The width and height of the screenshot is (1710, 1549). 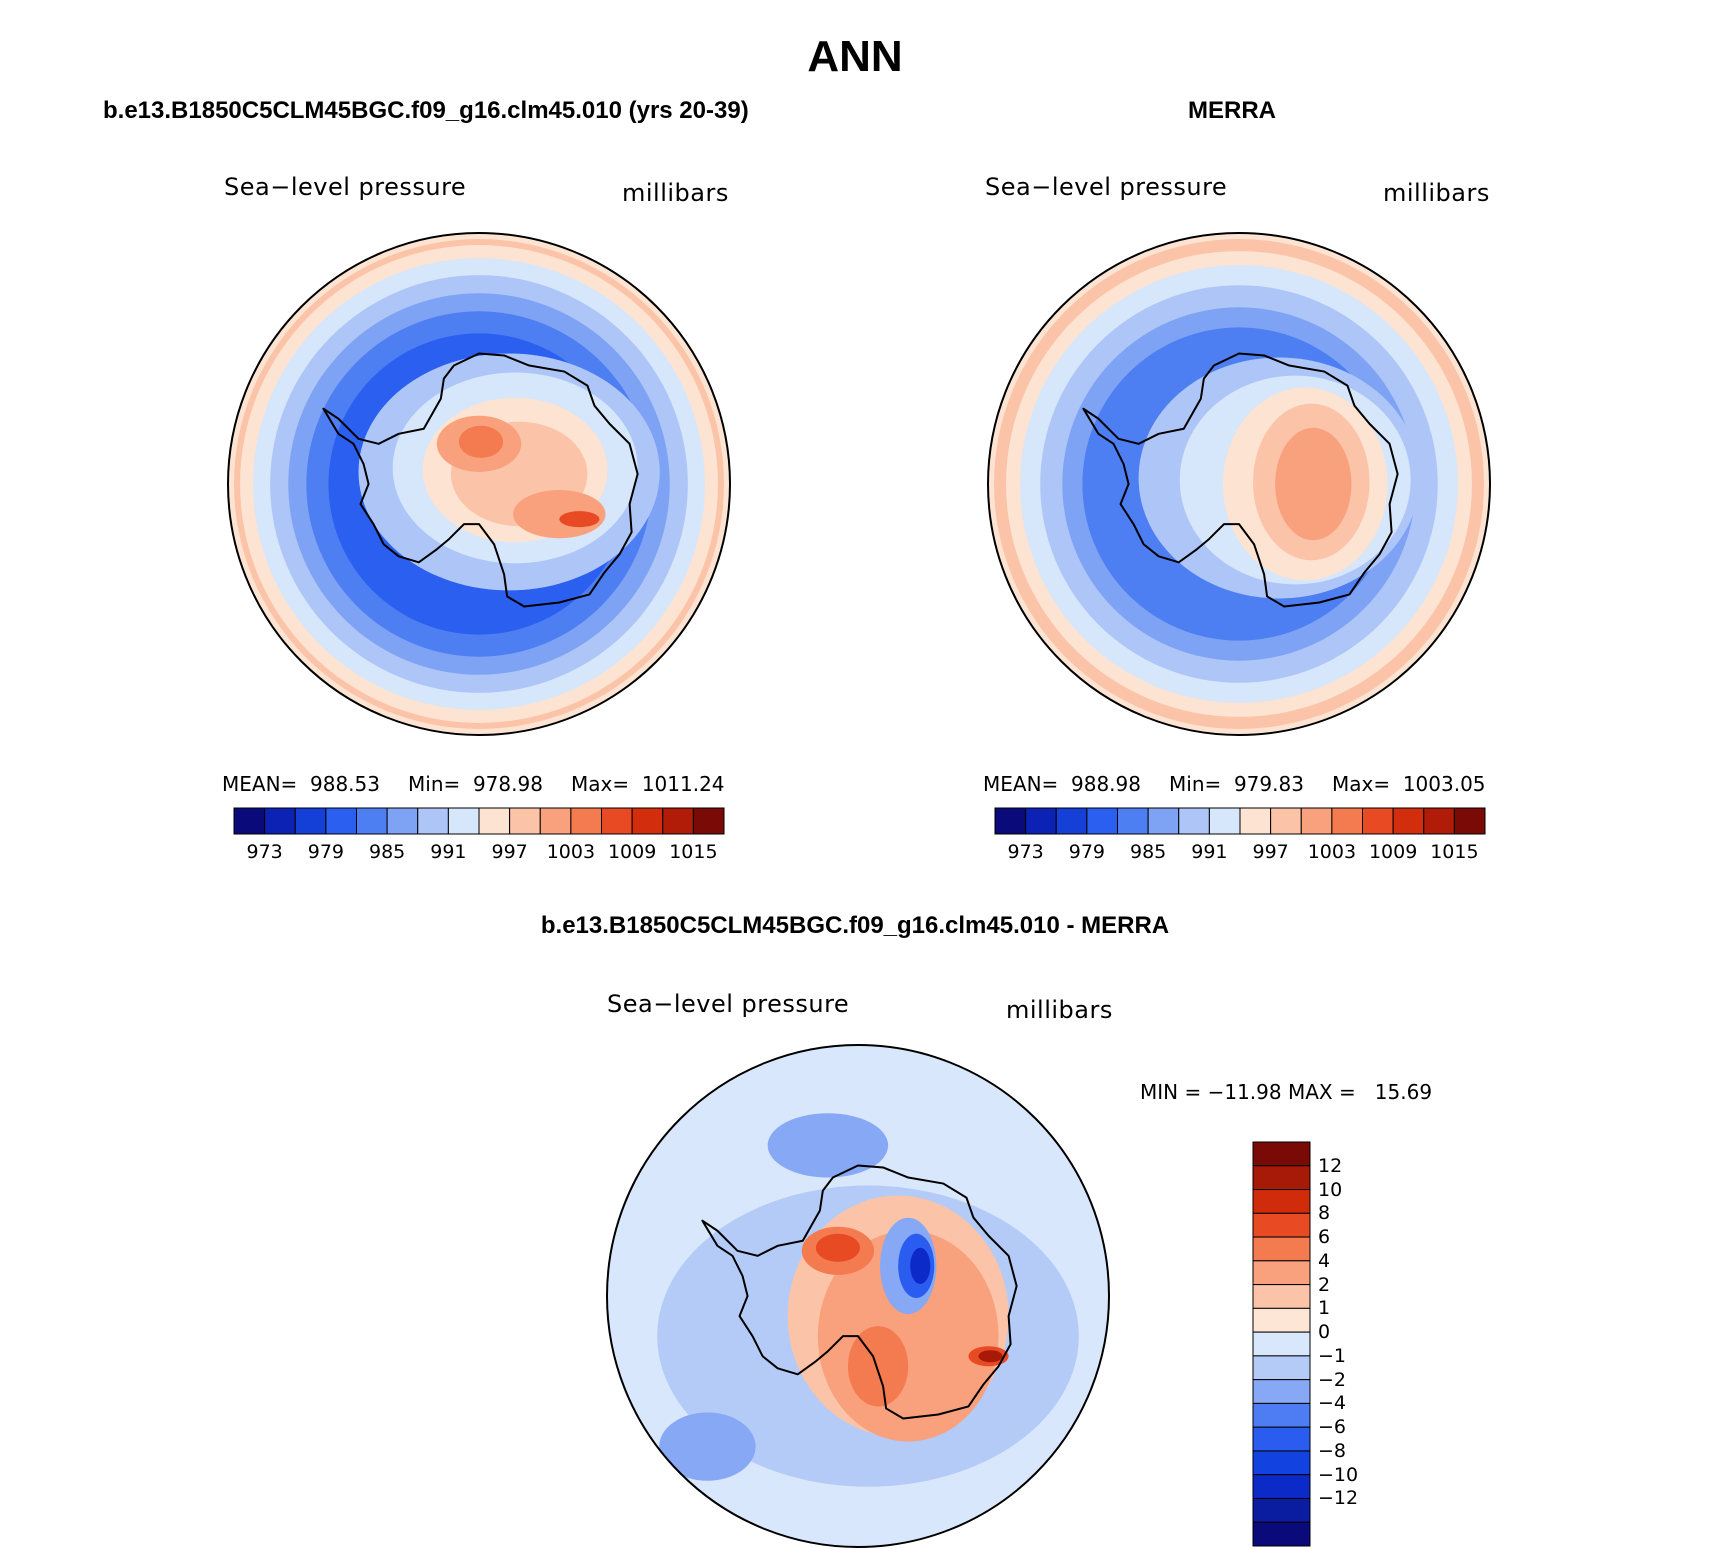 What do you see at coordinates (1436, 193) in the screenshot?
I see `merra-units-label: millibars` at bounding box center [1436, 193].